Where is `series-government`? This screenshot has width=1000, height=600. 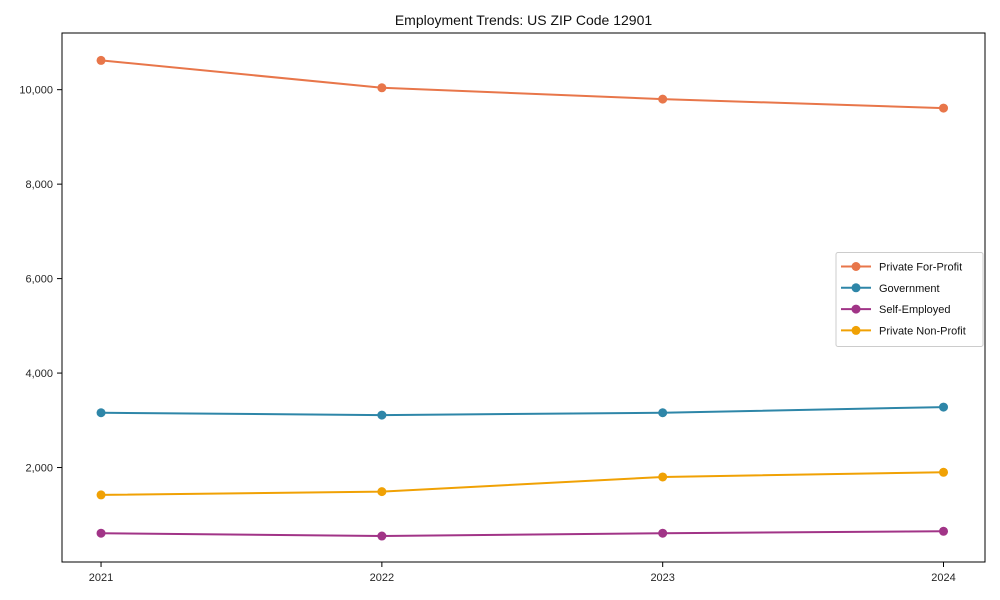
series-government is located at coordinates (522, 411).